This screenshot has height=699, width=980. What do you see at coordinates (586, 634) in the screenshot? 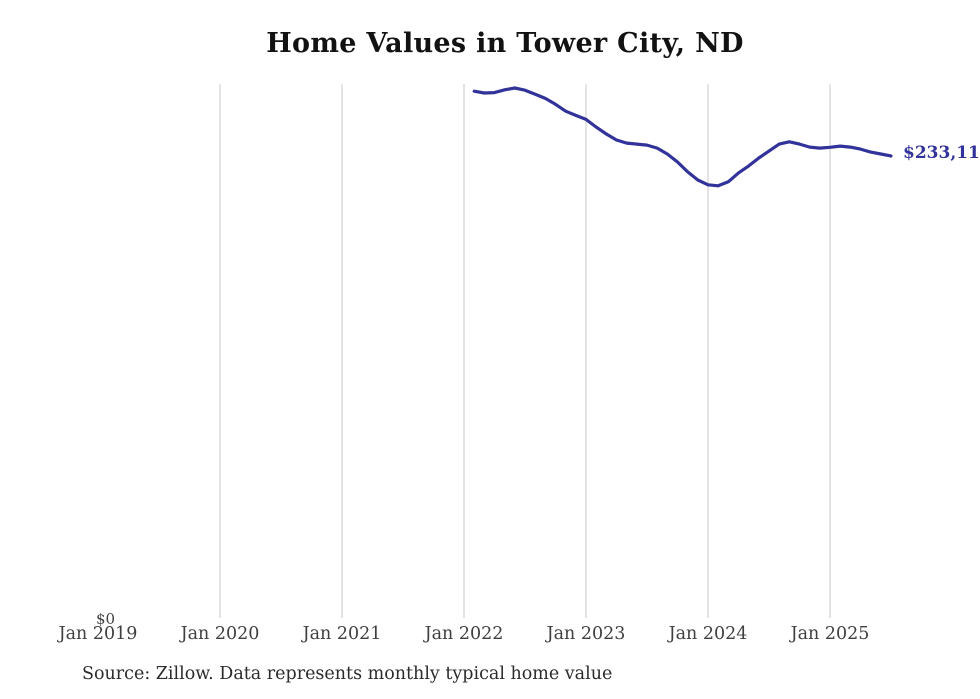
I see `x-tick-label-jan-2023: Jan 2023` at bounding box center [586, 634].